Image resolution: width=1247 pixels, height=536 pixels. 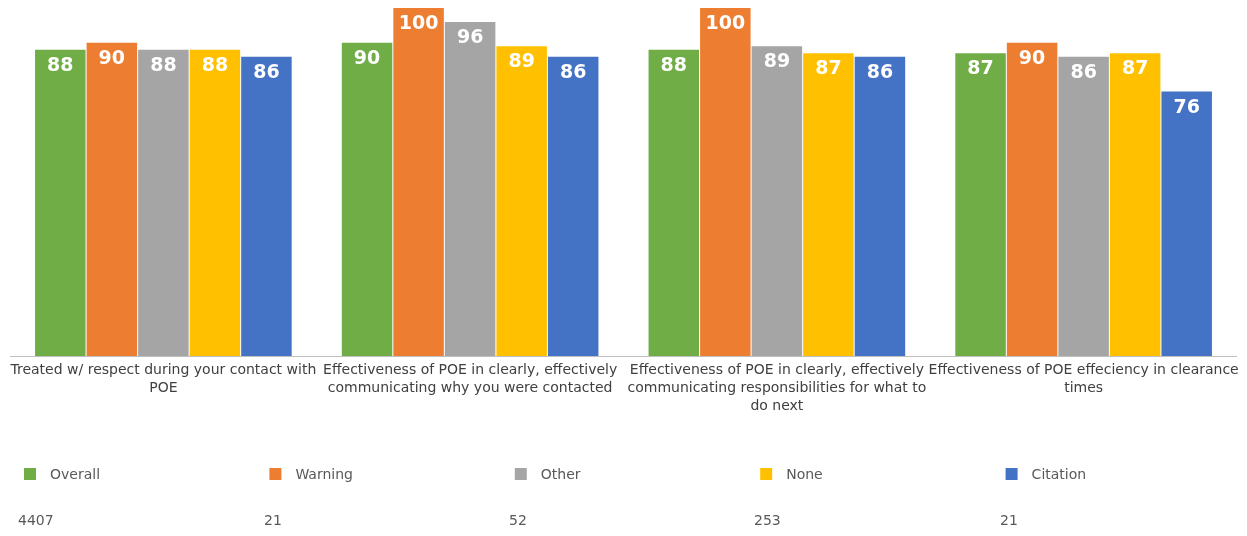 What do you see at coordinates (560, 474) in the screenshot?
I see `legend-label: Other` at bounding box center [560, 474].